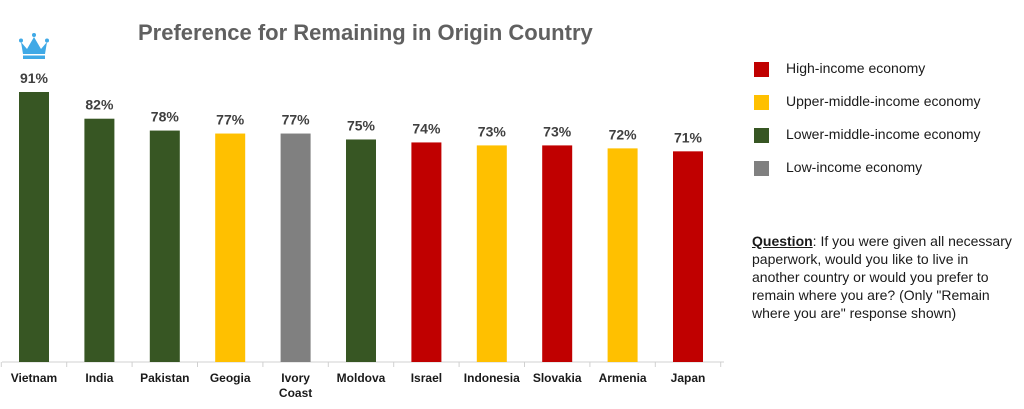 This screenshot has width=1024, height=409. What do you see at coordinates (34, 46) in the screenshot?
I see `crown-icon` at bounding box center [34, 46].